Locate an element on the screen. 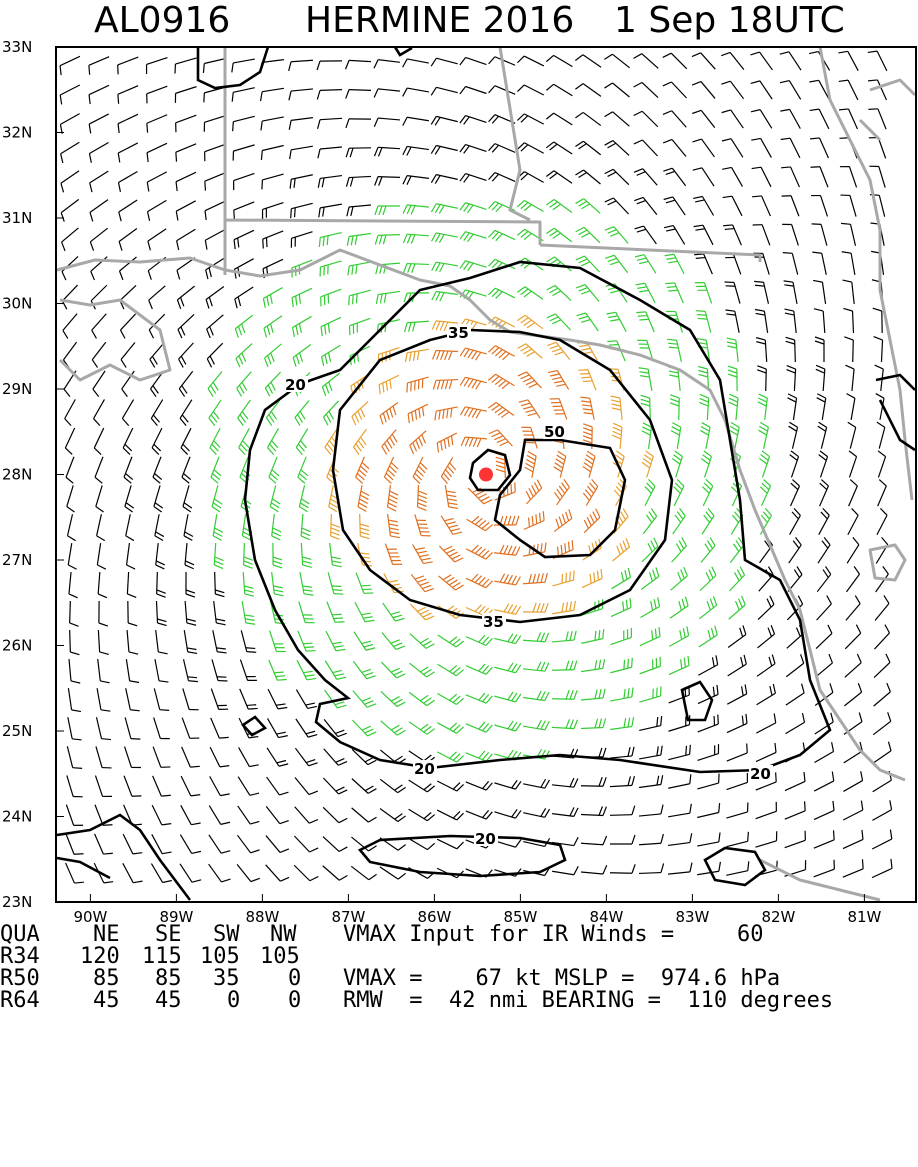  header-se: SE is located at coordinates (168, 935).